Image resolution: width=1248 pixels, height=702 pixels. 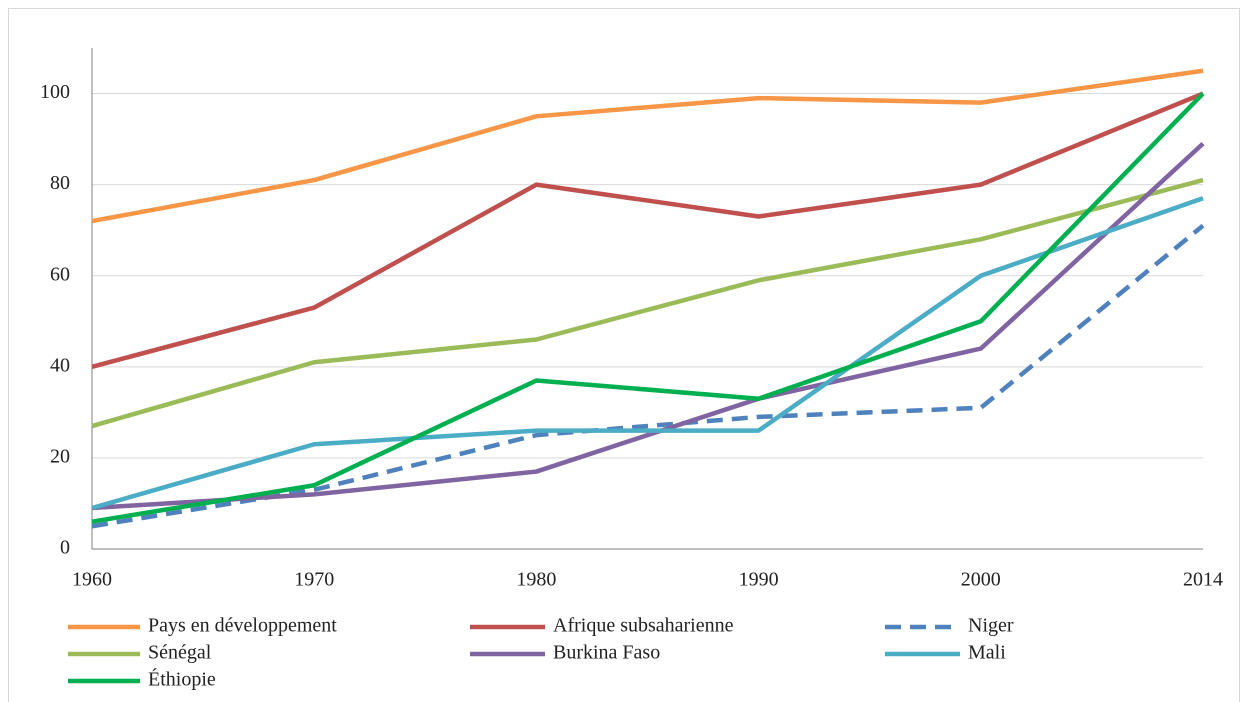 I want to click on legend-label: Sénégal, so click(x=180, y=653).